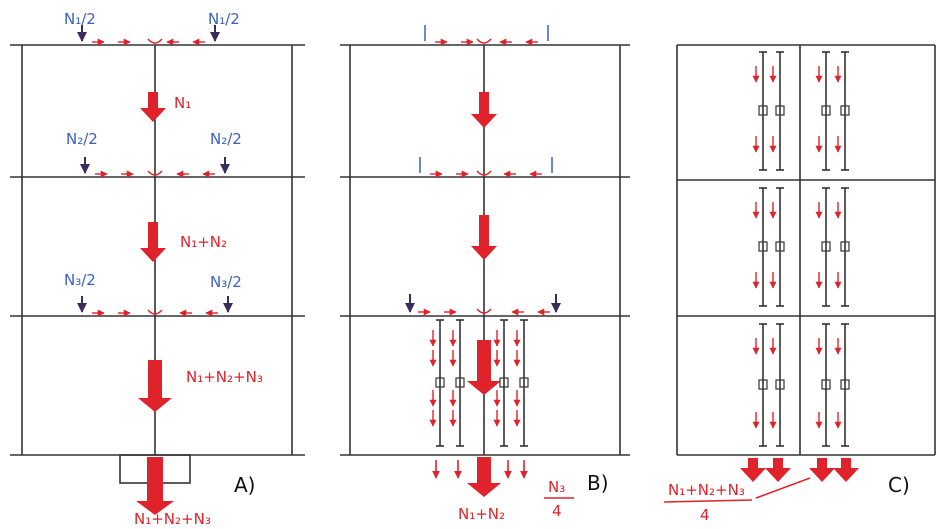 The width and height of the screenshot is (939, 529). What do you see at coordinates (244, 485) in the screenshot?
I see `panel-label: A)` at bounding box center [244, 485].